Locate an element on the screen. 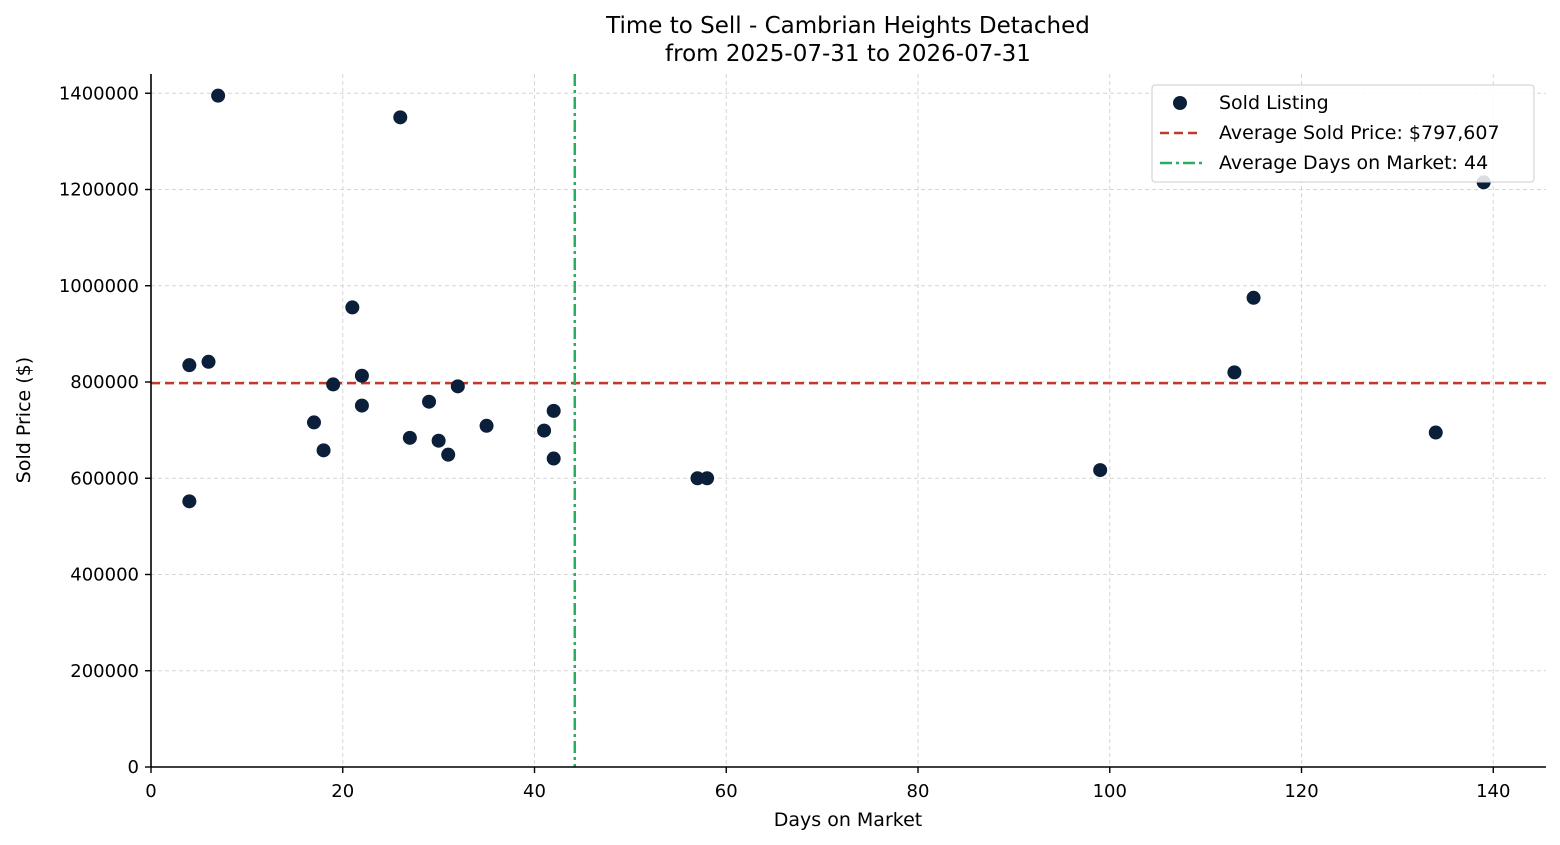 This screenshot has height=845, width=1560. legend-label-average-price: Average Sold Price: $797,607 is located at coordinates (1359, 133).